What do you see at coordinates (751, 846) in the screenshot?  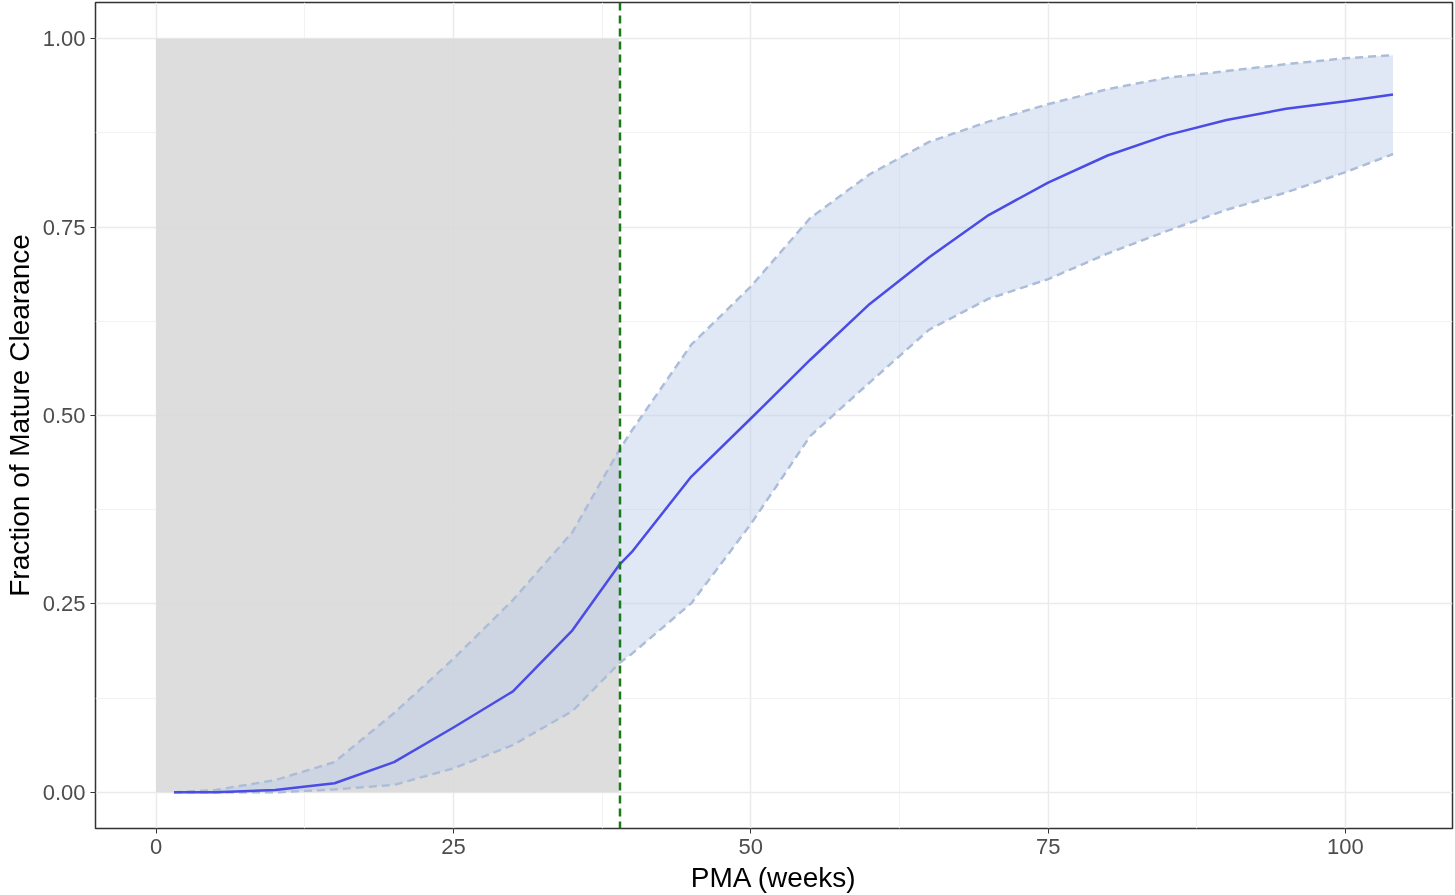 I see `x-tick-label: 50` at bounding box center [751, 846].